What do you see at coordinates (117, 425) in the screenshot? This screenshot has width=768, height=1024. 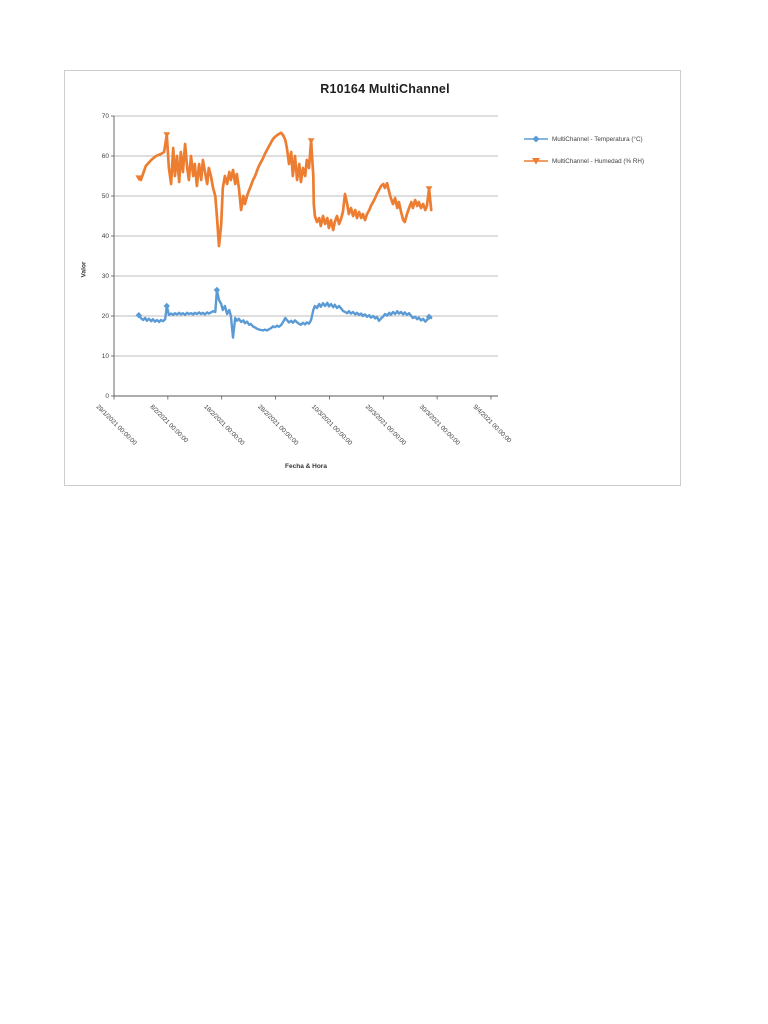 I see `svg-text: 29/1/2021 00:00:00` at bounding box center [117, 425].